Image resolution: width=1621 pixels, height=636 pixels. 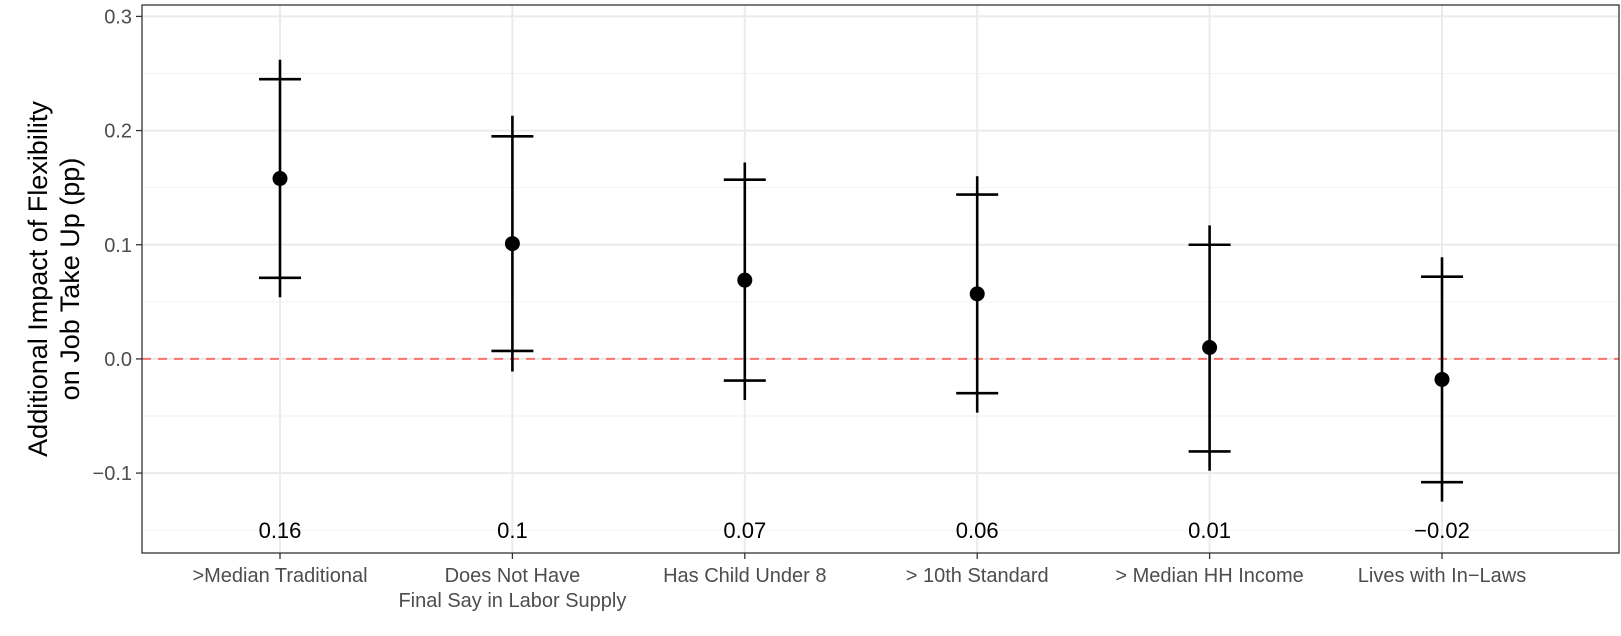 What do you see at coordinates (512, 530) in the screenshot?
I see `estimate-value-label: 0.1` at bounding box center [512, 530].